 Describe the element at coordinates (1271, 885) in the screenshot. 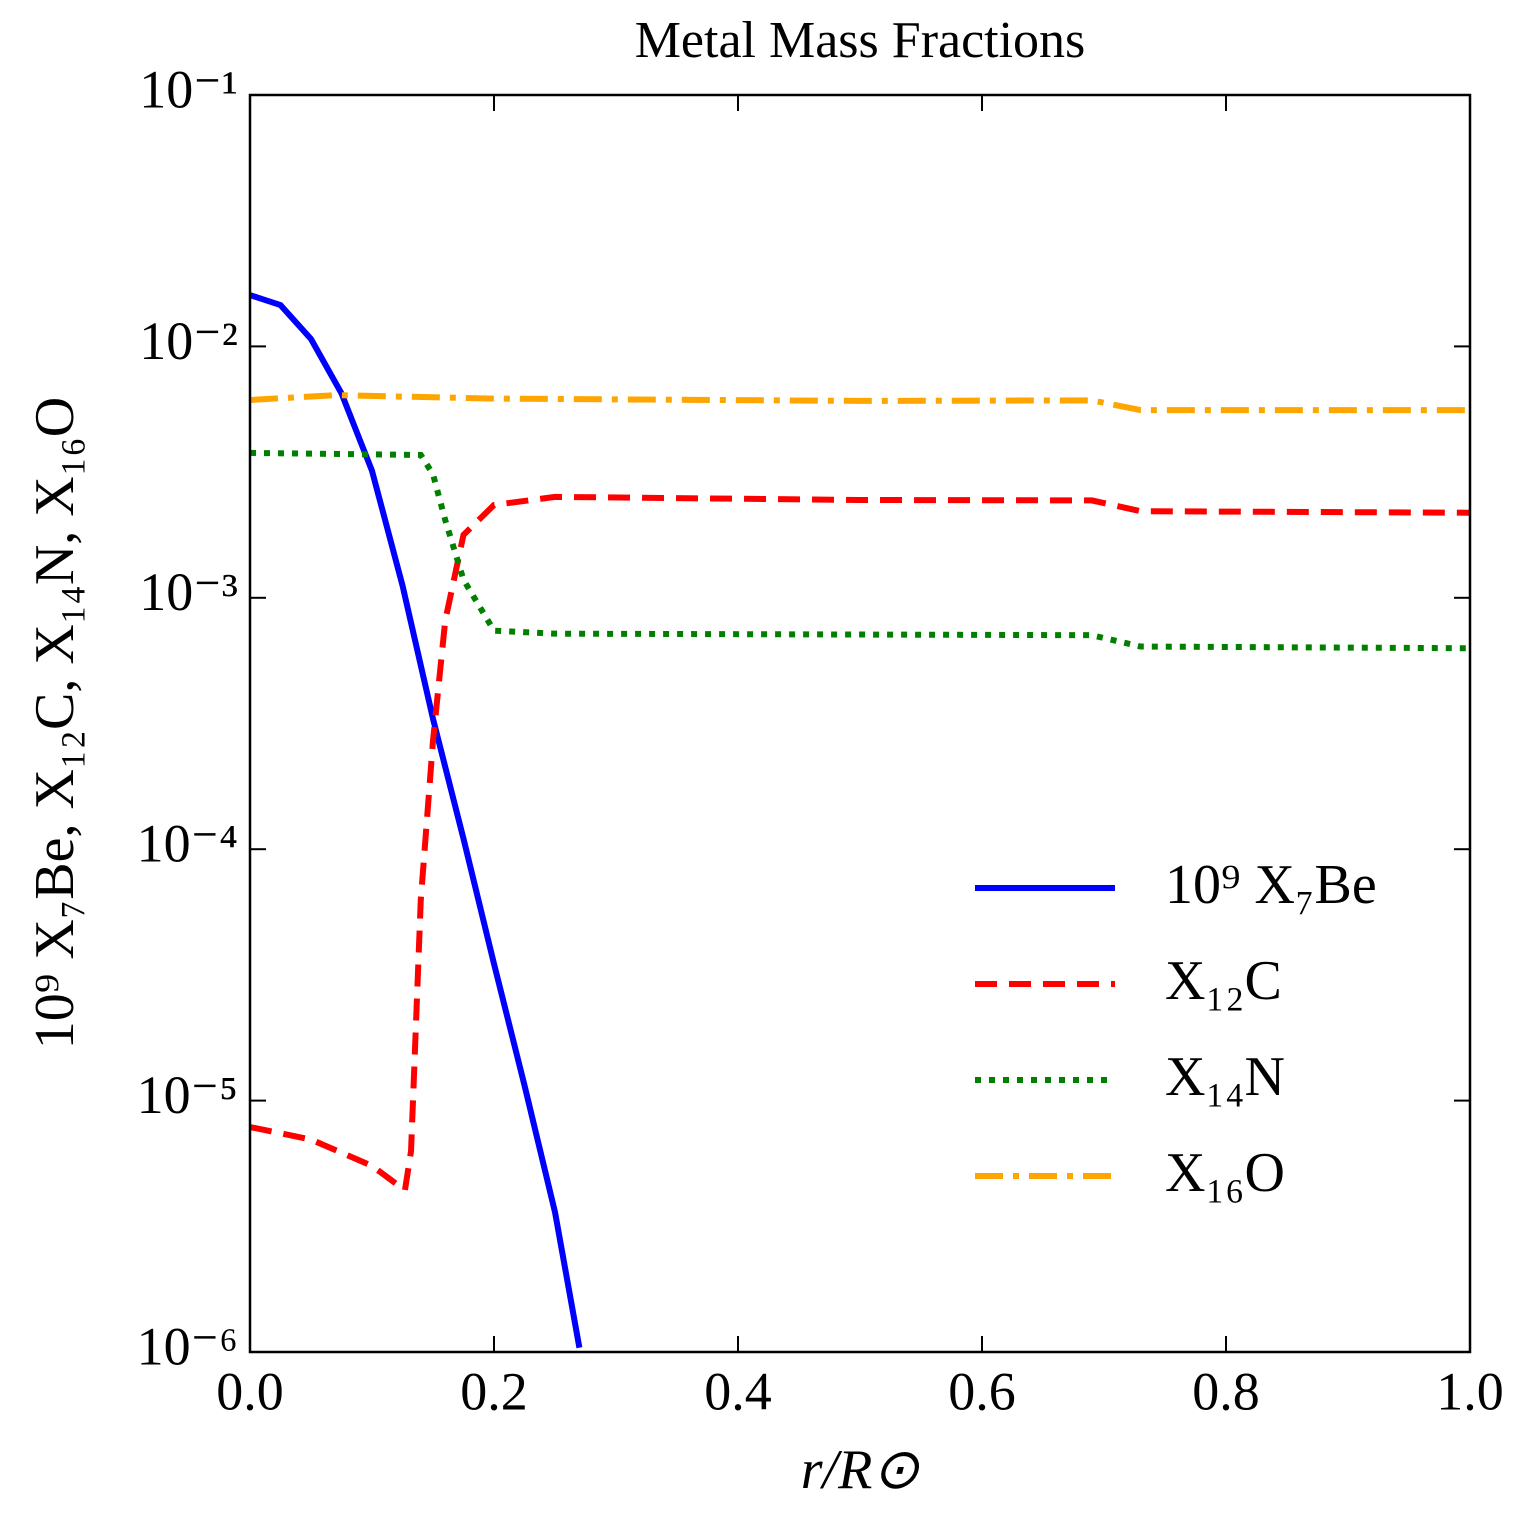

I see `legend-label: 10⁹ X₇Be` at that location.